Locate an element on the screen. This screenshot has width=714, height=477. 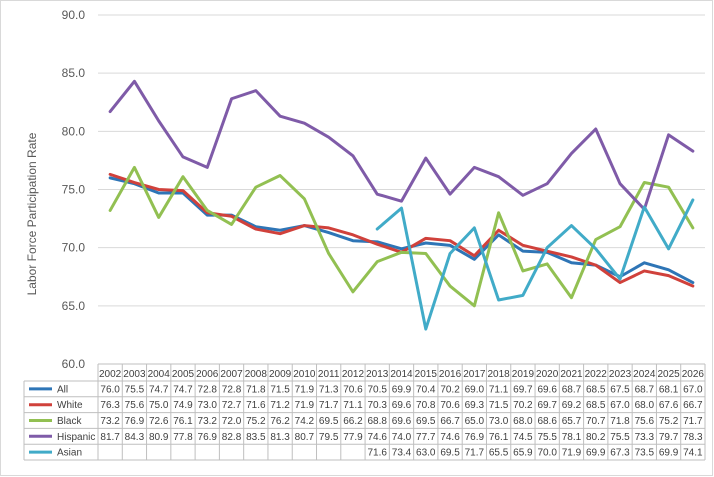
data-label: 69.2 is located at coordinates (572, 405).